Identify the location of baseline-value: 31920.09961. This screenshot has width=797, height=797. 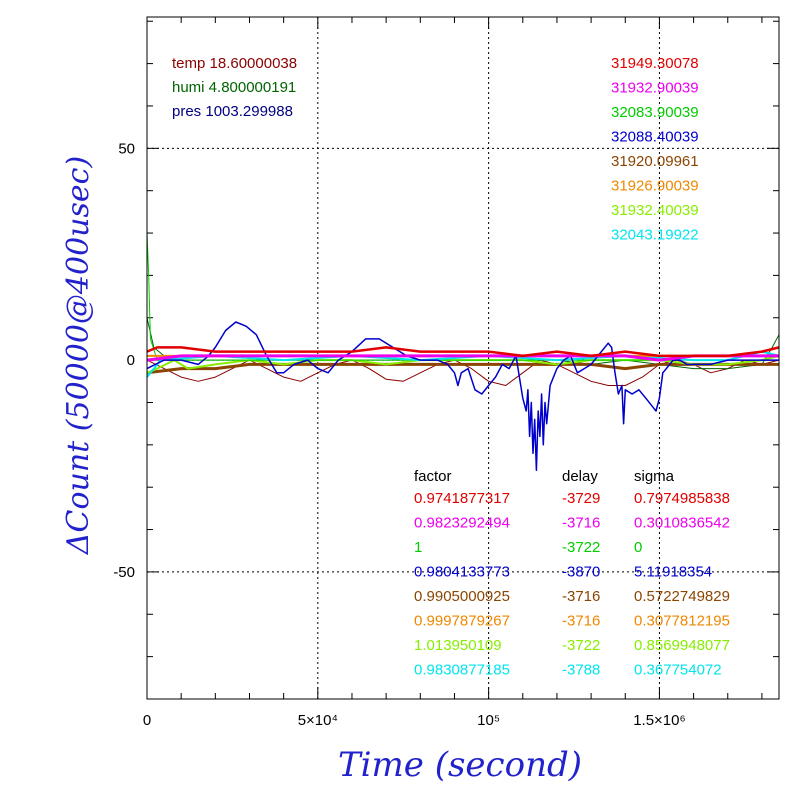
(655, 161).